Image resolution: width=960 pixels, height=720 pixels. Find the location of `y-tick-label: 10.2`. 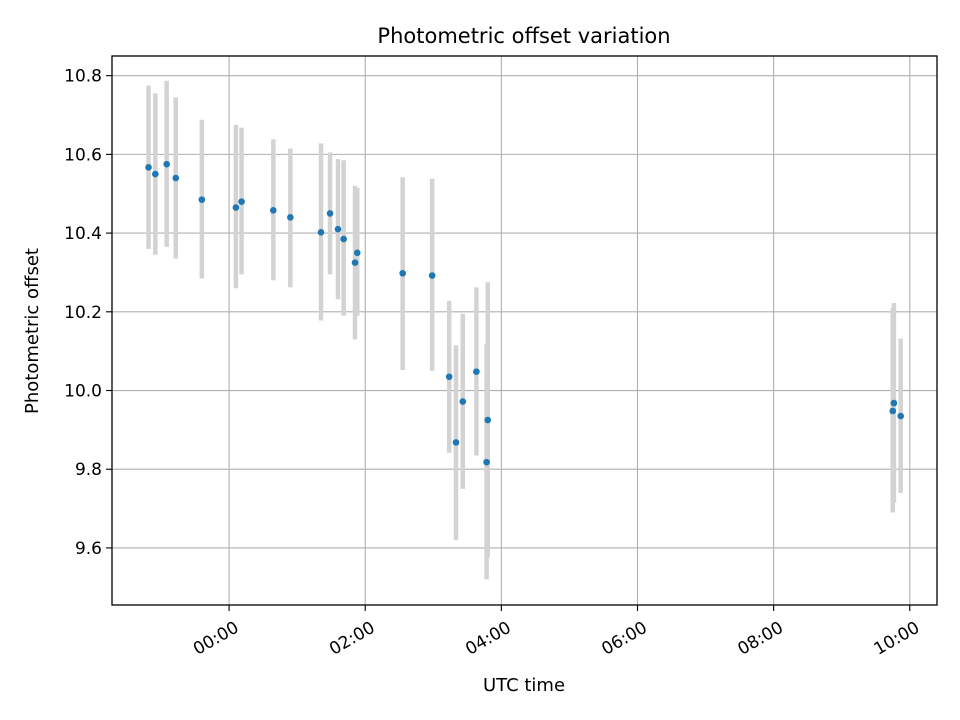

y-tick-label: 10.2 is located at coordinates (83, 313).